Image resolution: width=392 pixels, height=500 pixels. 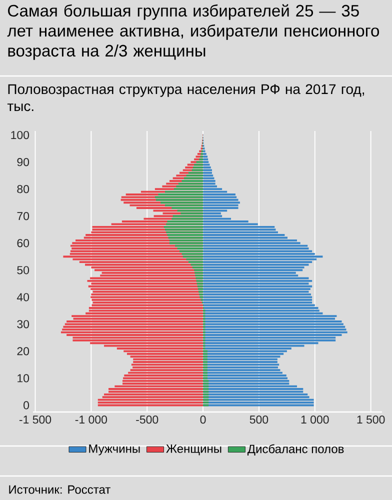 What do you see at coordinates (194, 450) in the screenshot?
I see `legend-label: Женщины` at bounding box center [194, 450].